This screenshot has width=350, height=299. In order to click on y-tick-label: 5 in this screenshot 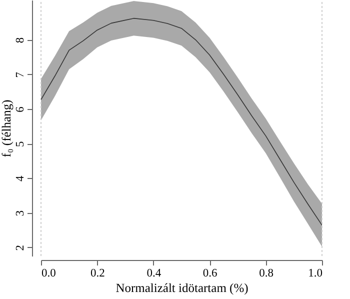, I will do `click(20, 143)`.